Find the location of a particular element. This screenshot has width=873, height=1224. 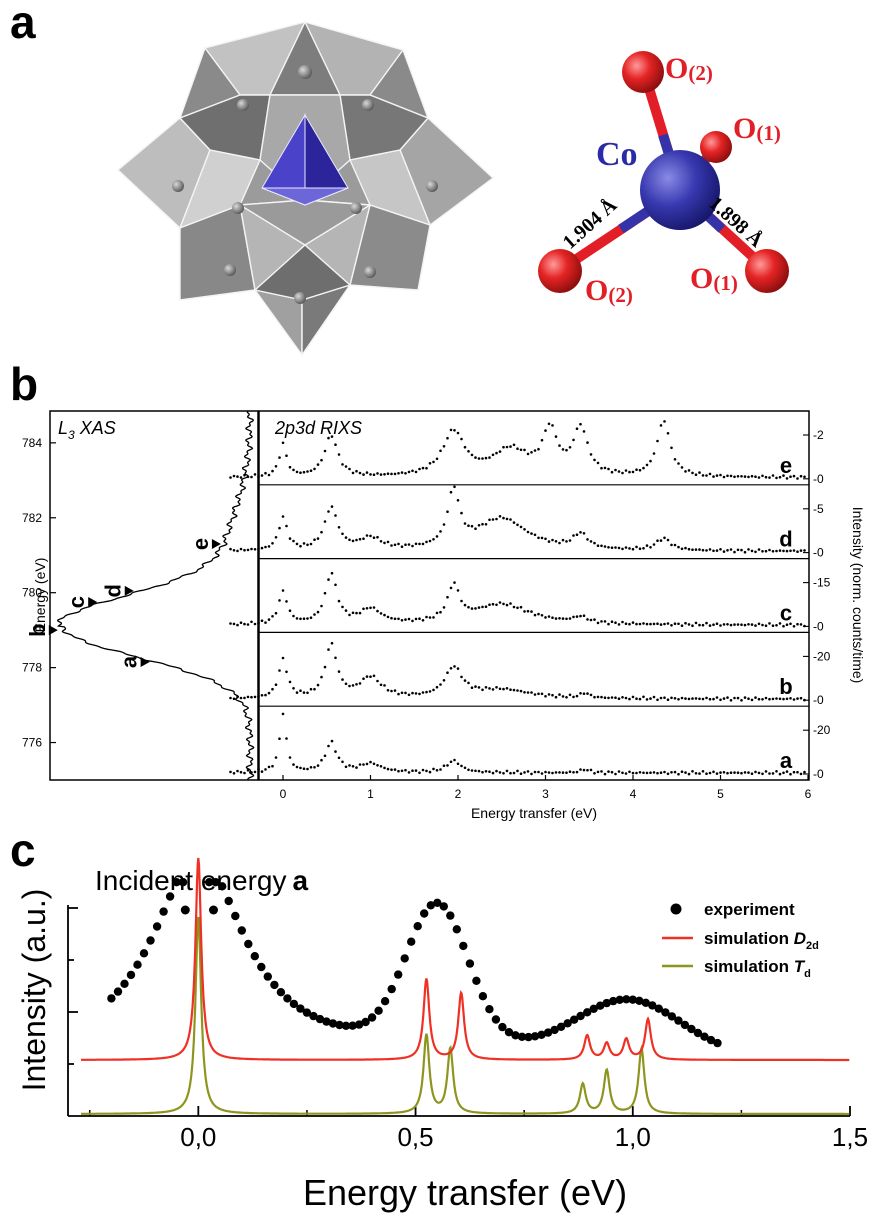

panel-label-a: a is located at coordinates (23, 24).